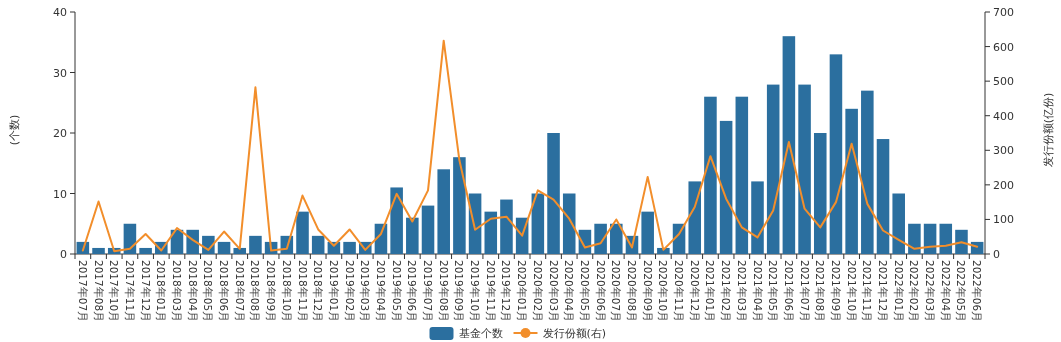 The width and height of the screenshot is (1061, 342). I want to click on x-tick-label: 2020年05月, so click(584, 291).